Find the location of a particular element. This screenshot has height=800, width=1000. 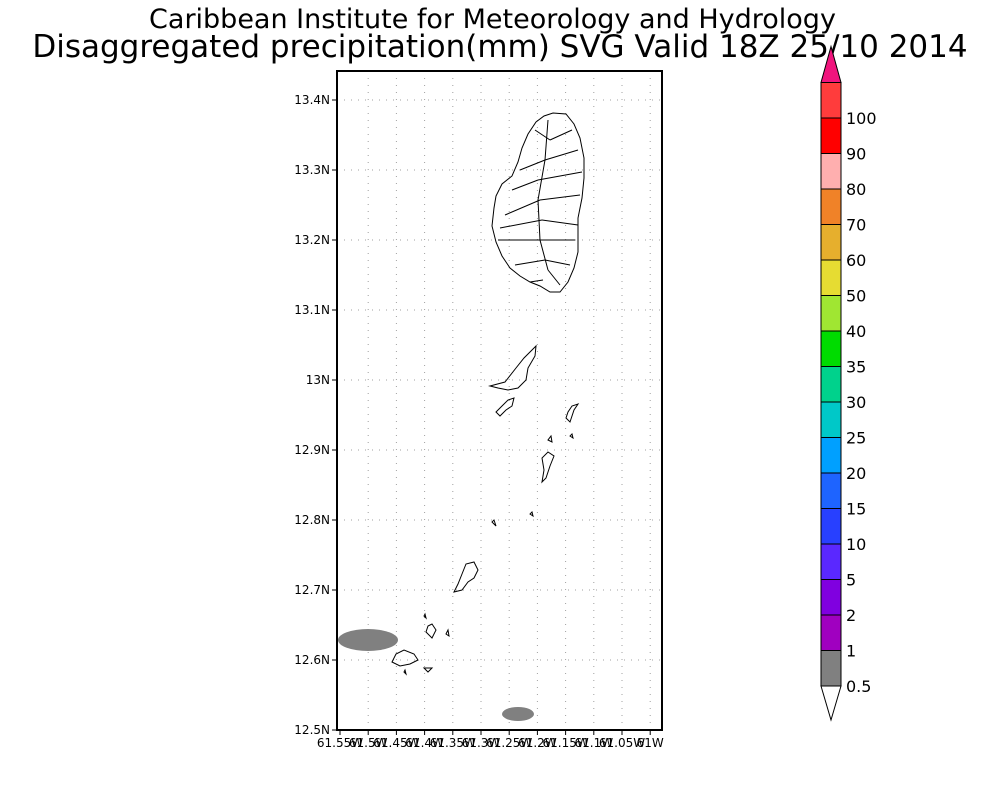

colorbar-label: 25 is located at coordinates (856, 438).